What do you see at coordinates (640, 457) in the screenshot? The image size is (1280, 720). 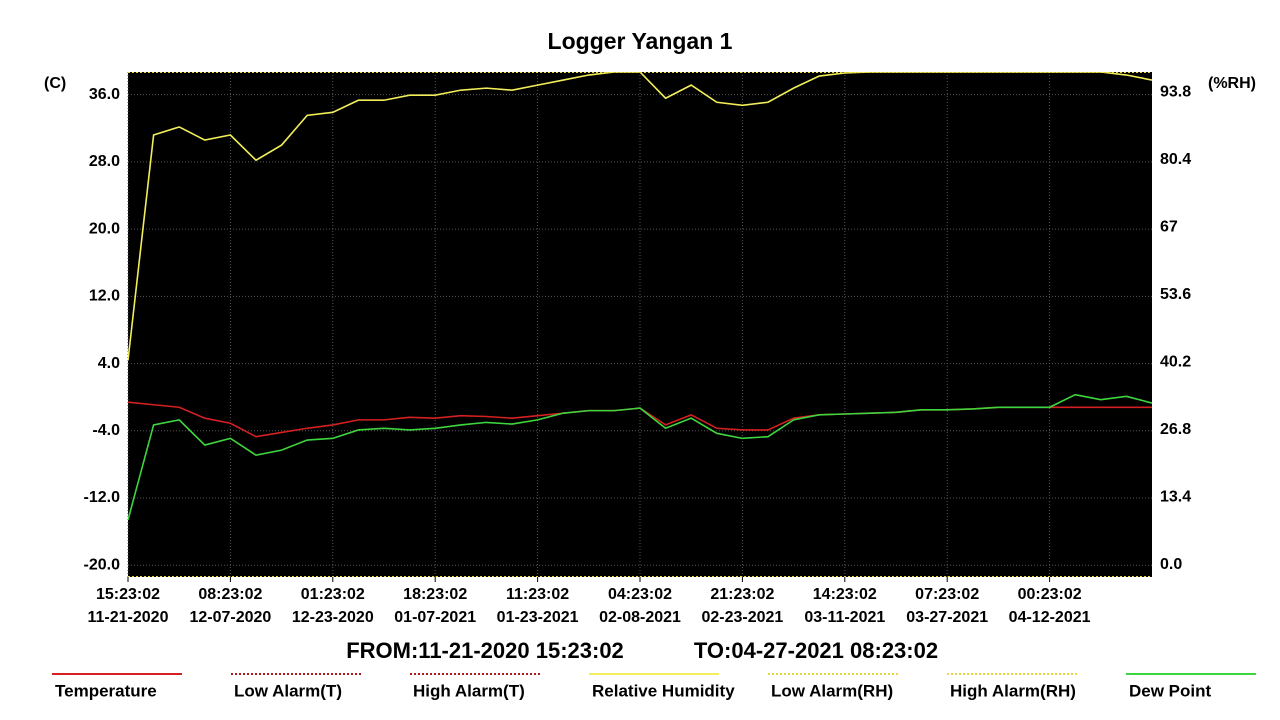 I see `series-line` at bounding box center [640, 457].